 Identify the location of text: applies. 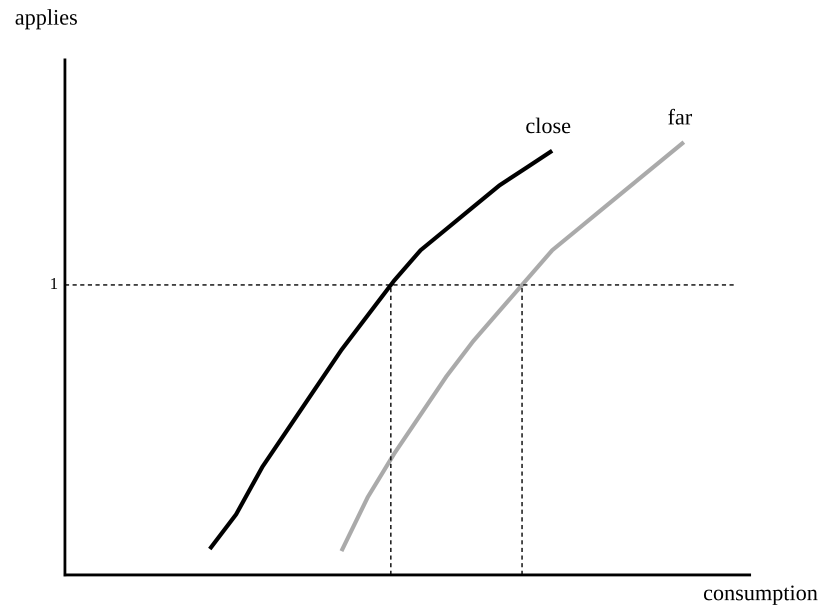
(46, 19).